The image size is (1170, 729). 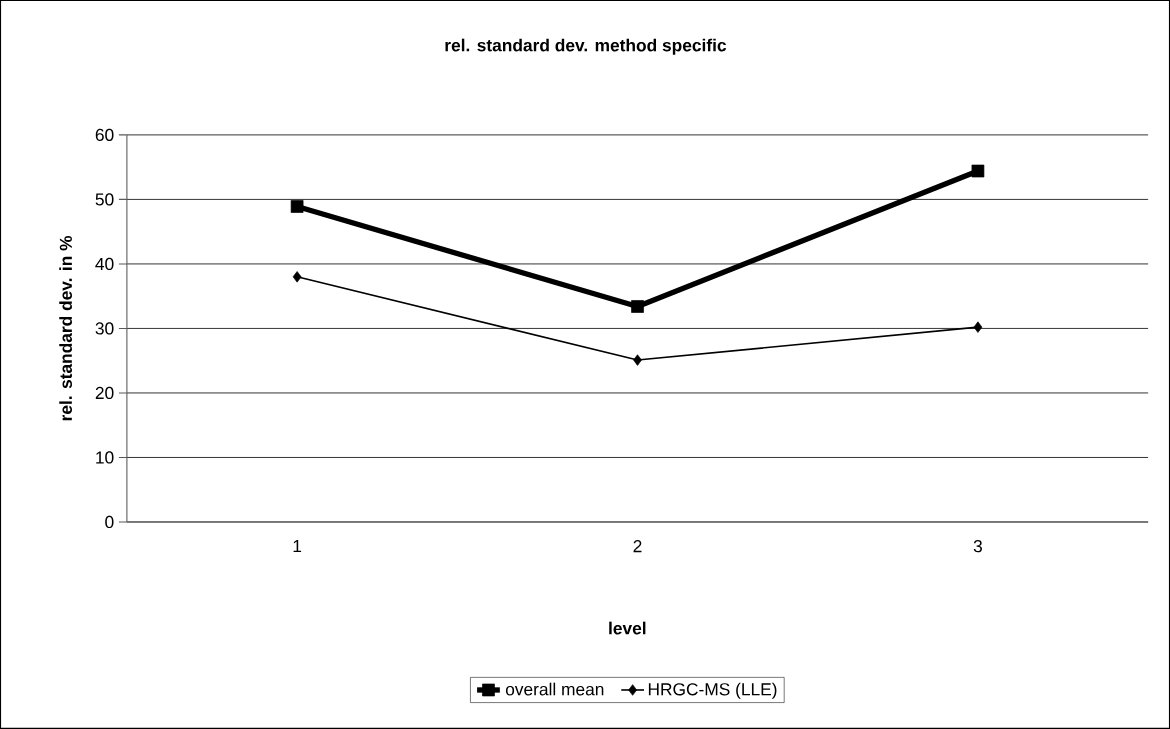 What do you see at coordinates (297, 546) in the screenshot?
I see `x-tick-label: 1` at bounding box center [297, 546].